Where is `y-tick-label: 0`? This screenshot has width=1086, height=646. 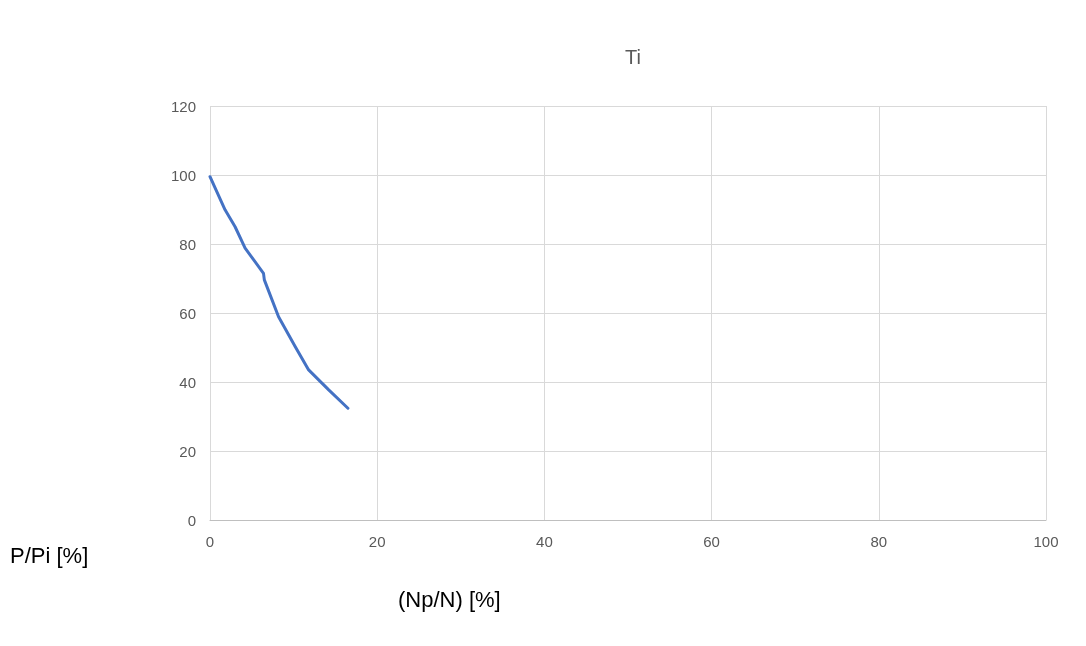 y-tick-label: 0 is located at coordinates (191, 520).